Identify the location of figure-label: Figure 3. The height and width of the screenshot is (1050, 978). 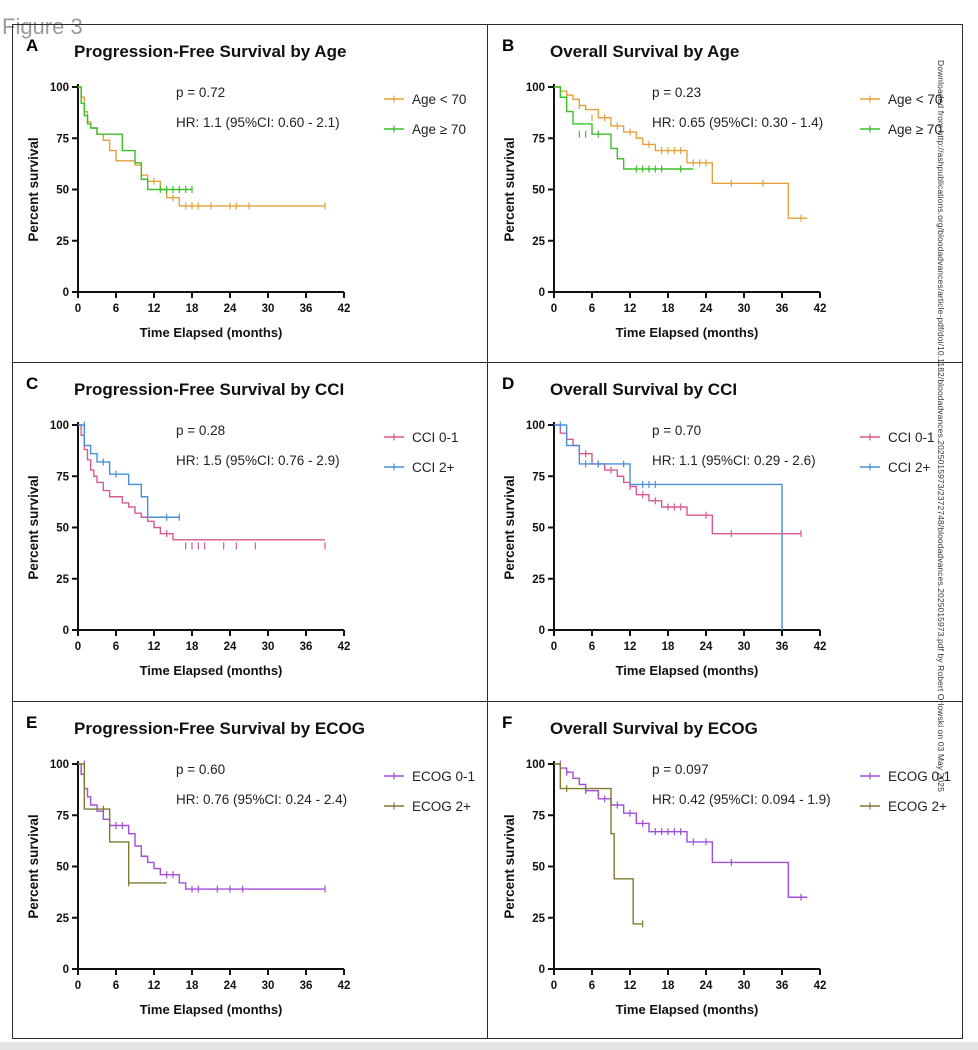
(42, 26).